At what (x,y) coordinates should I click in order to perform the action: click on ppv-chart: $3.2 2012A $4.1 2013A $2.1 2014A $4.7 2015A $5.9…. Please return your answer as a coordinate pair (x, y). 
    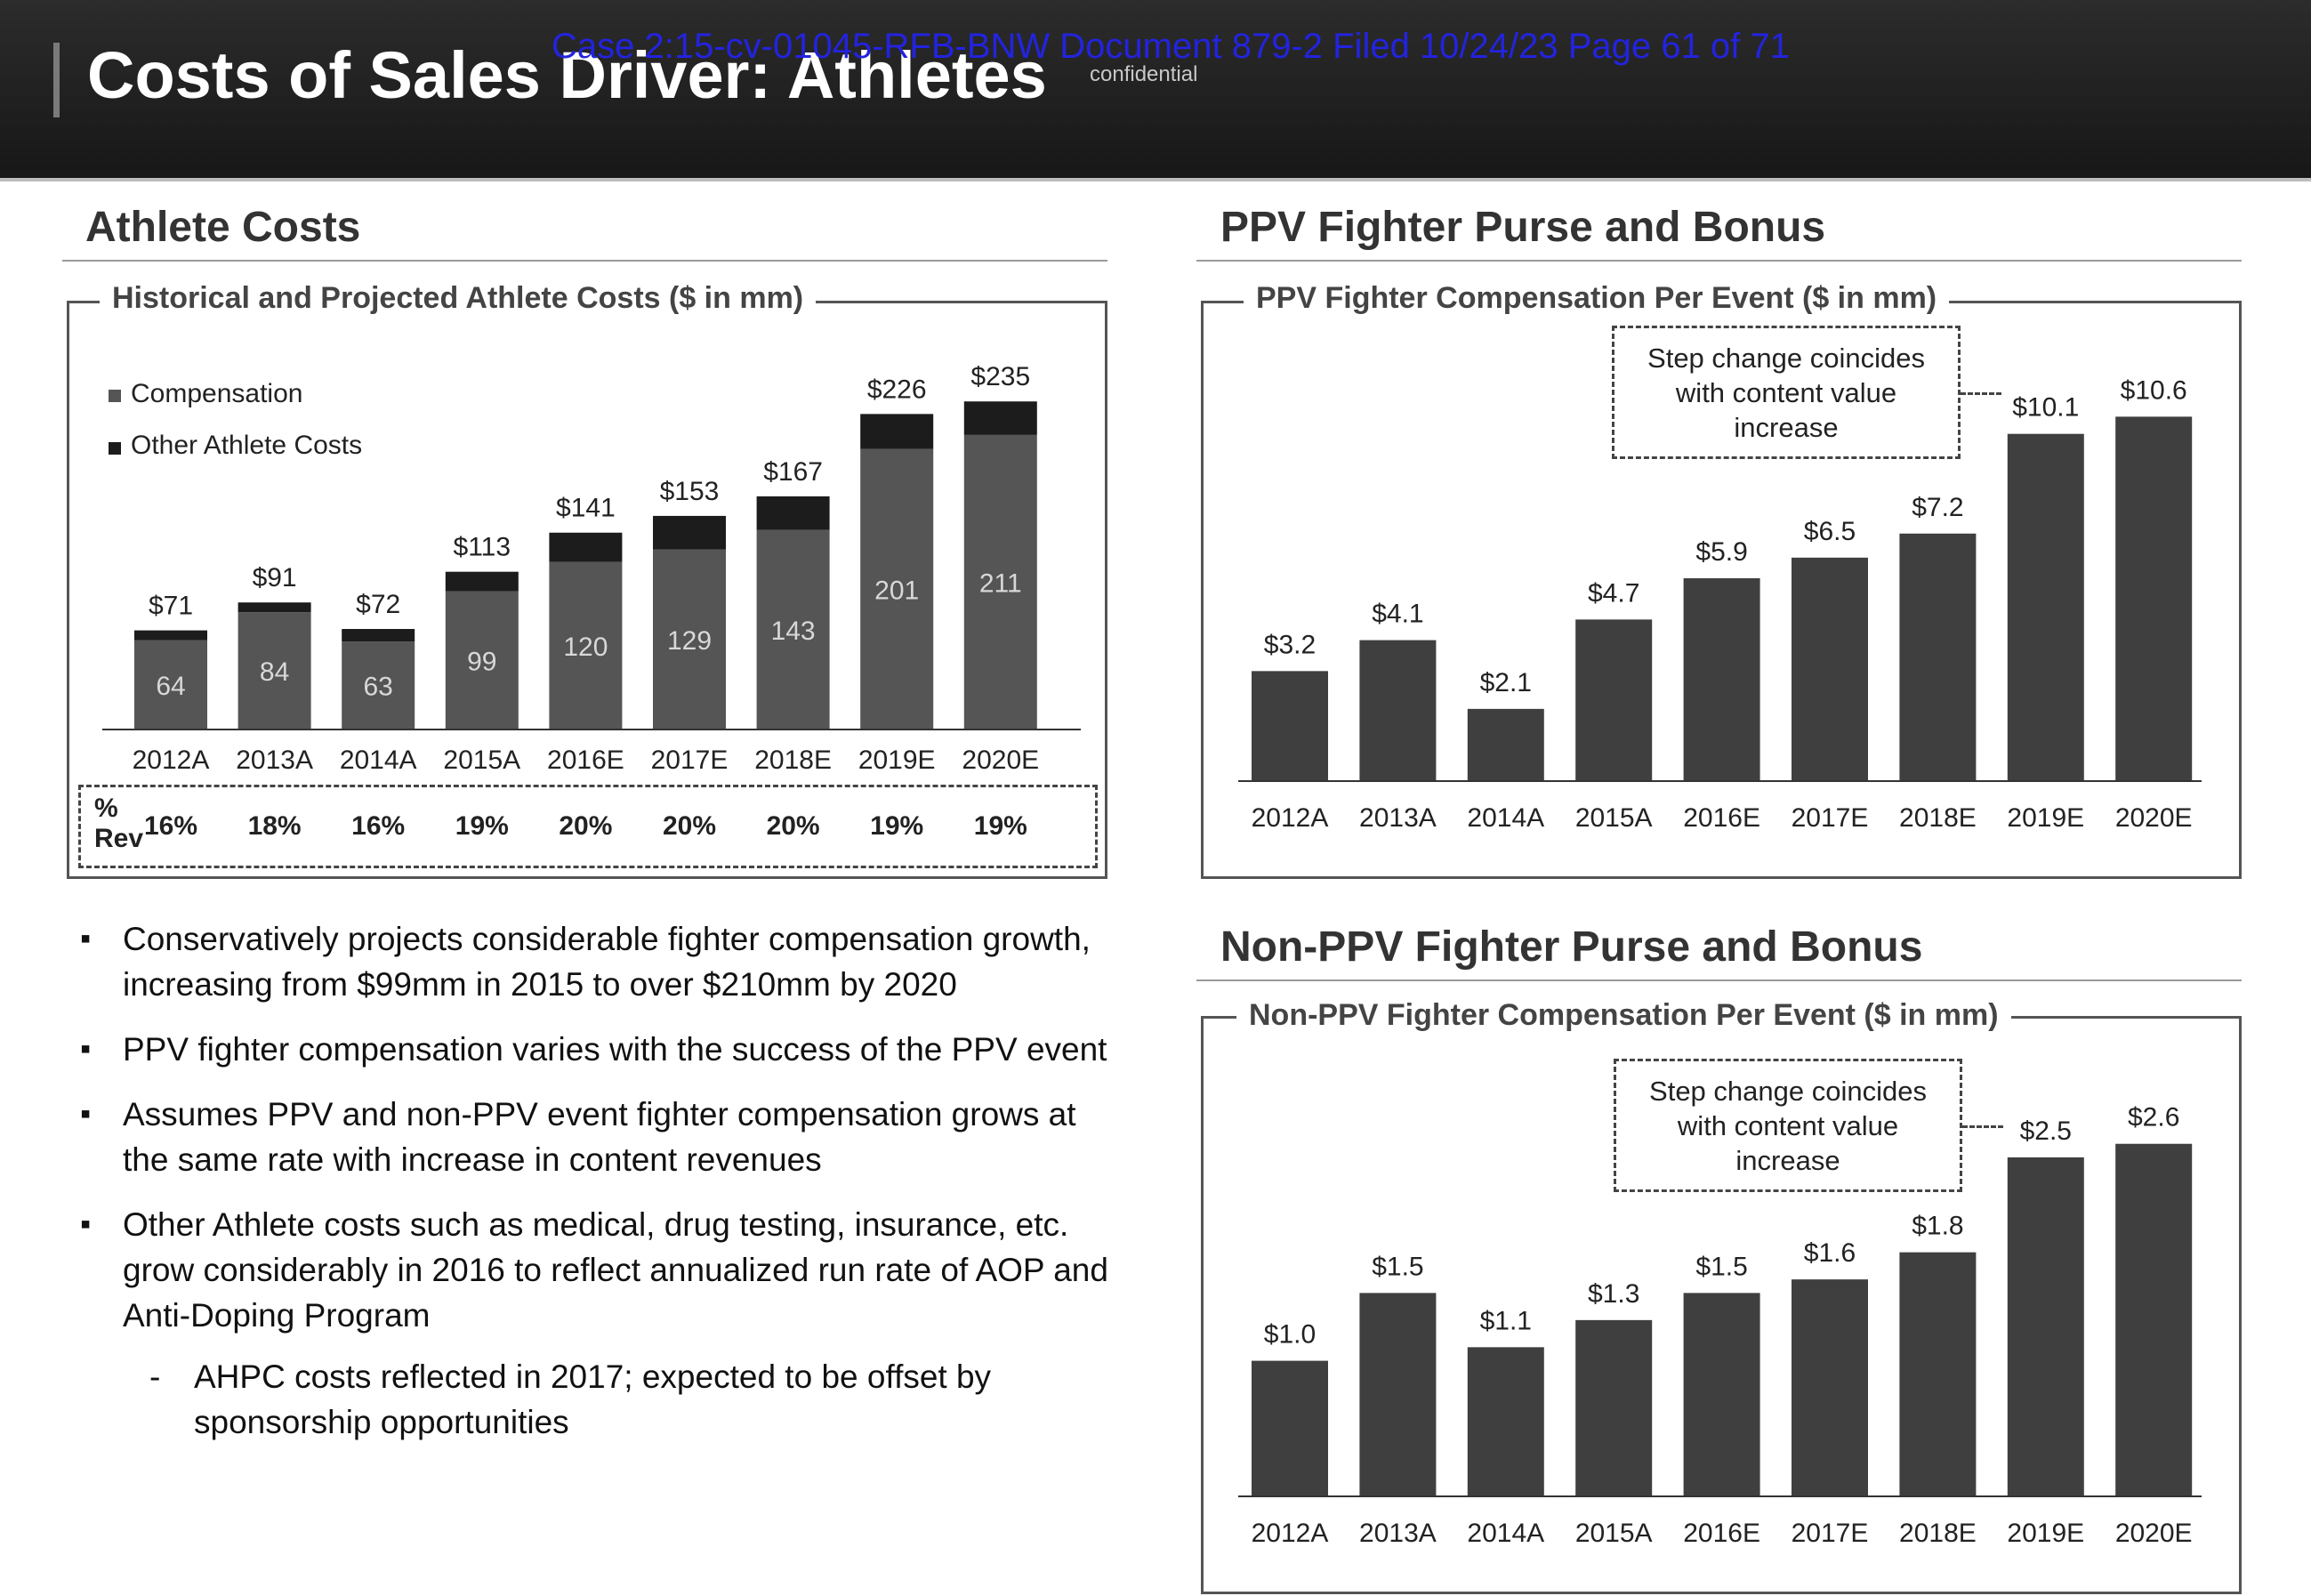
    Looking at the image, I should click on (1720, 604).